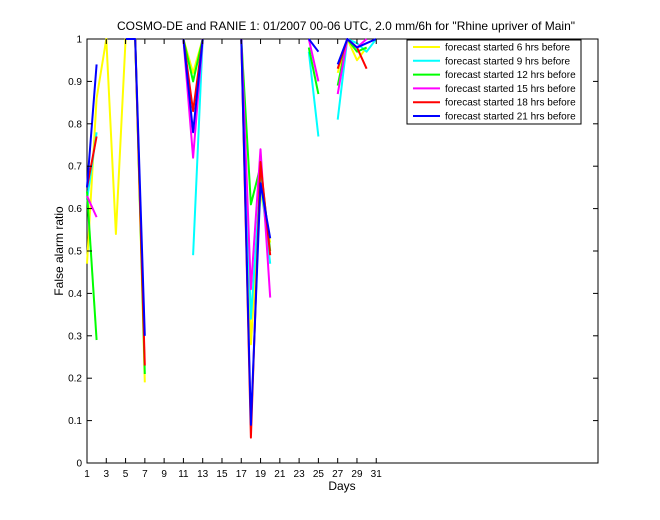 This screenshot has height=520, width=660. I want to click on y-tick-label: 0.5, so click(75, 252).